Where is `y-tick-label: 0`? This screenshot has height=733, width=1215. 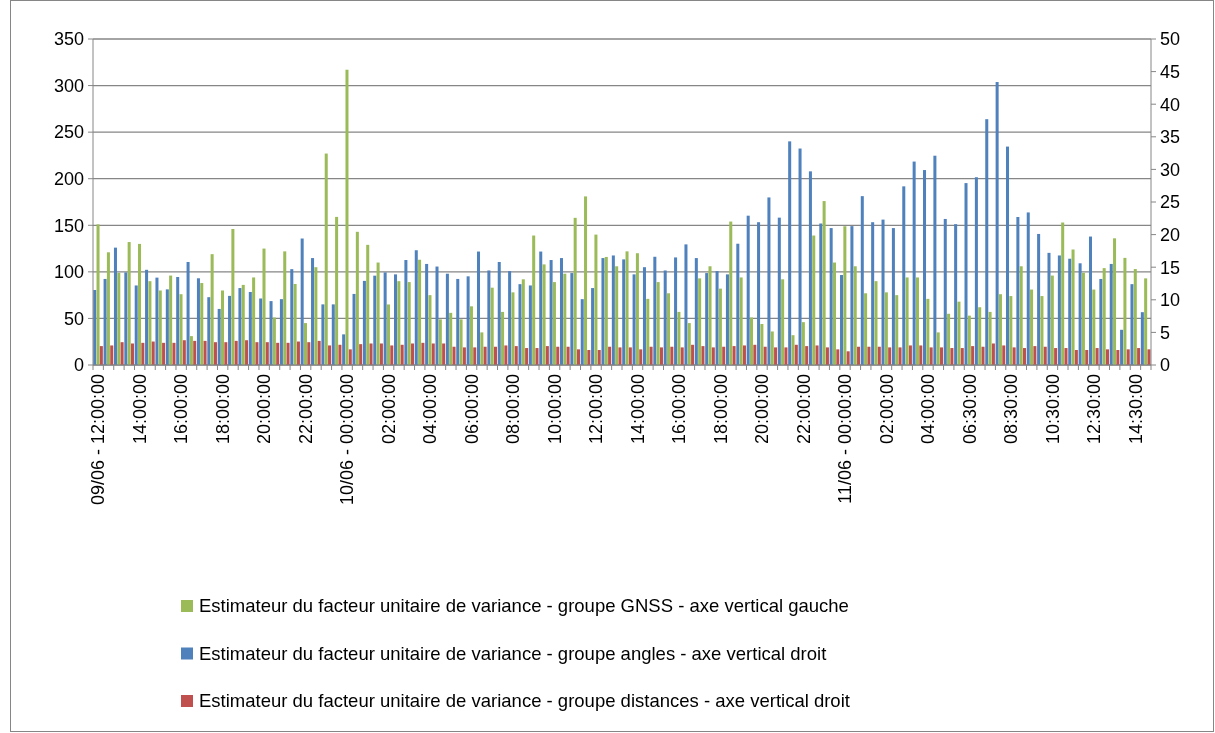
y-tick-label: 0 is located at coordinates (78, 365).